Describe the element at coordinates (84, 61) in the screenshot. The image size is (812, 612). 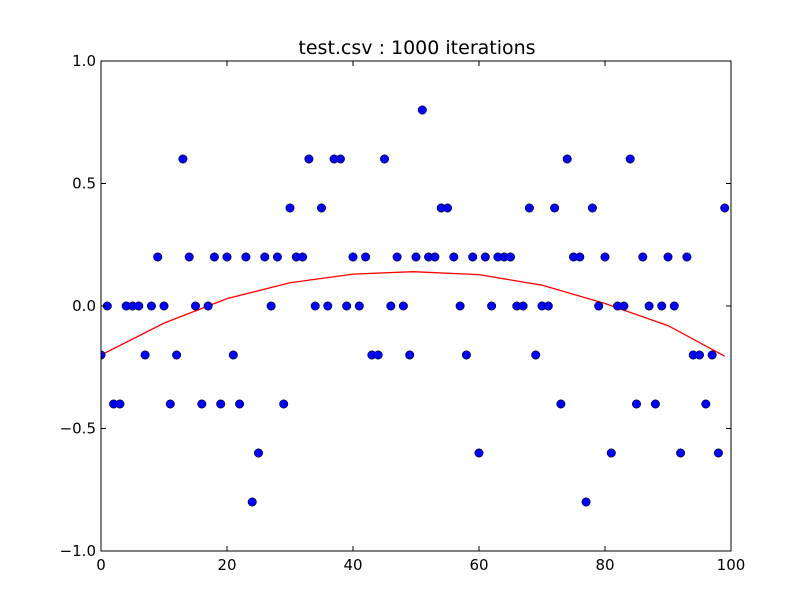
I see `y-tick-label: 1.0` at that location.